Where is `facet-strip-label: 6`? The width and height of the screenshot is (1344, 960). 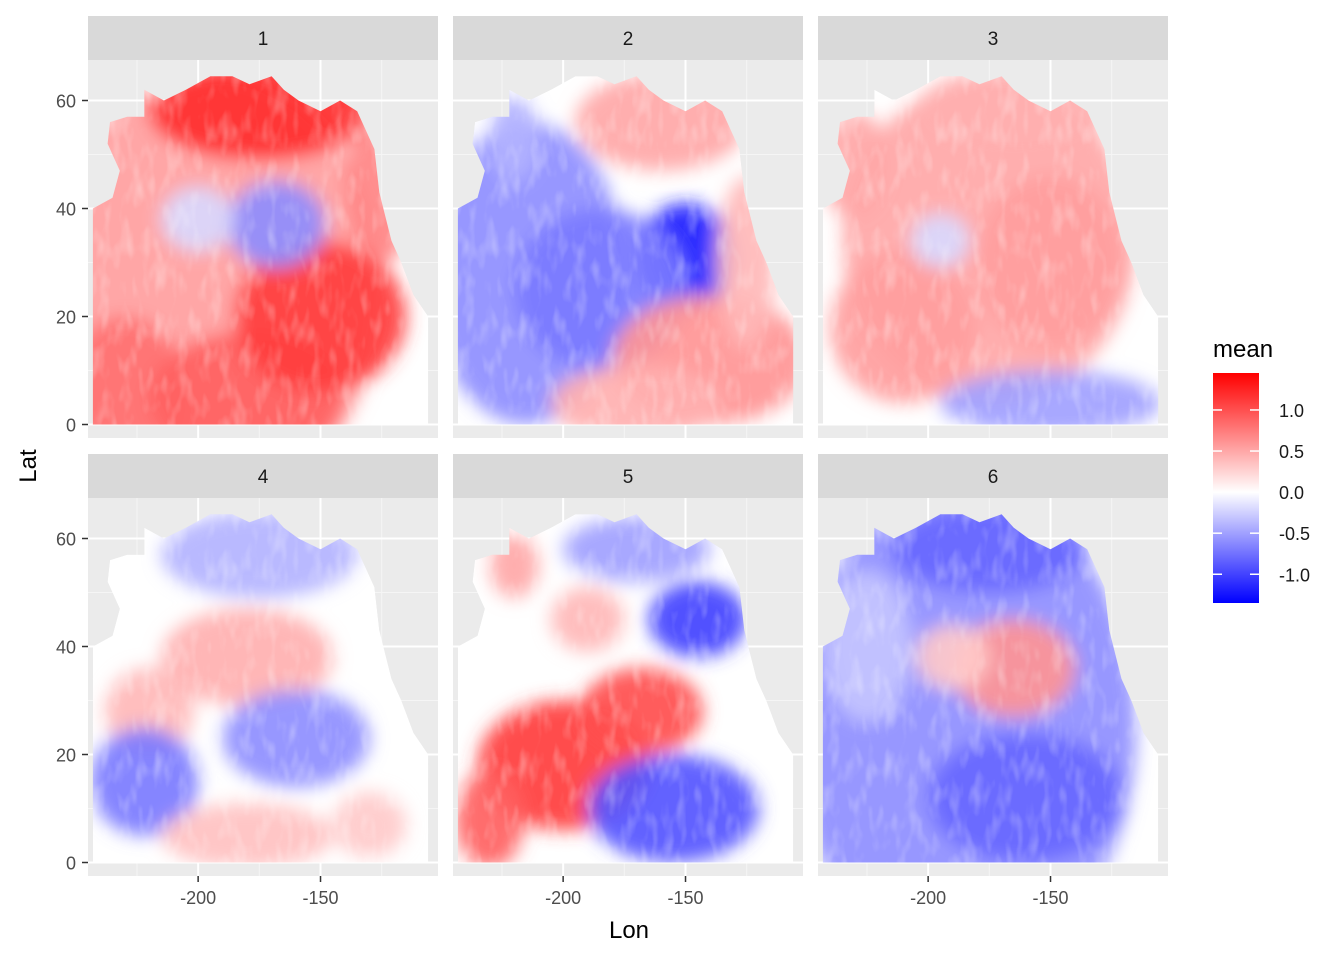 facet-strip-label: 6 is located at coordinates (993, 477).